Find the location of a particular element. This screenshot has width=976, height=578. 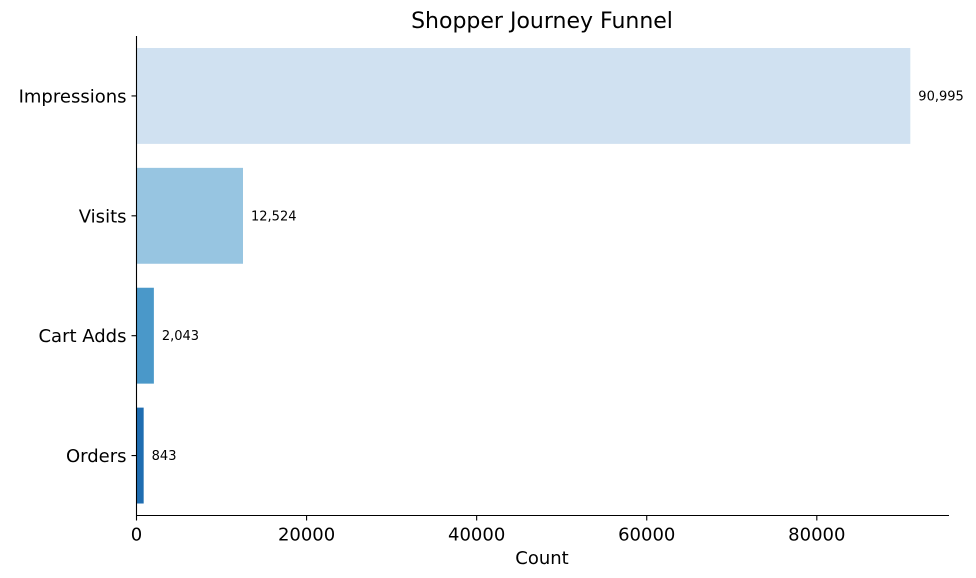

y-tick-label-impressions: Impressions is located at coordinates (73, 96).